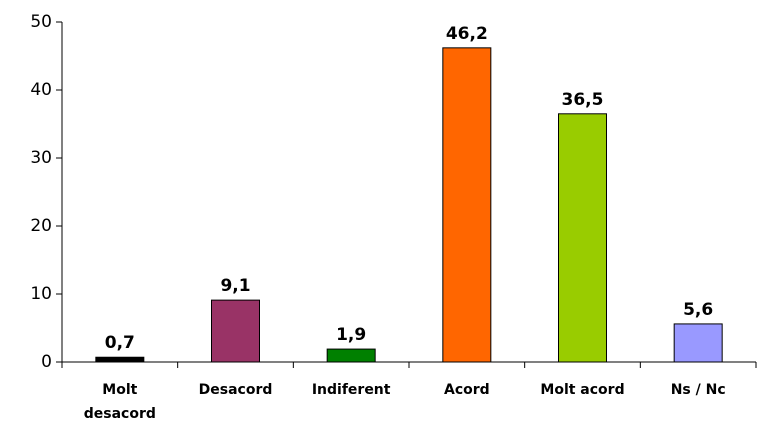 This screenshot has height=427, width=758. I want to click on value-label: 46,2, so click(467, 34).